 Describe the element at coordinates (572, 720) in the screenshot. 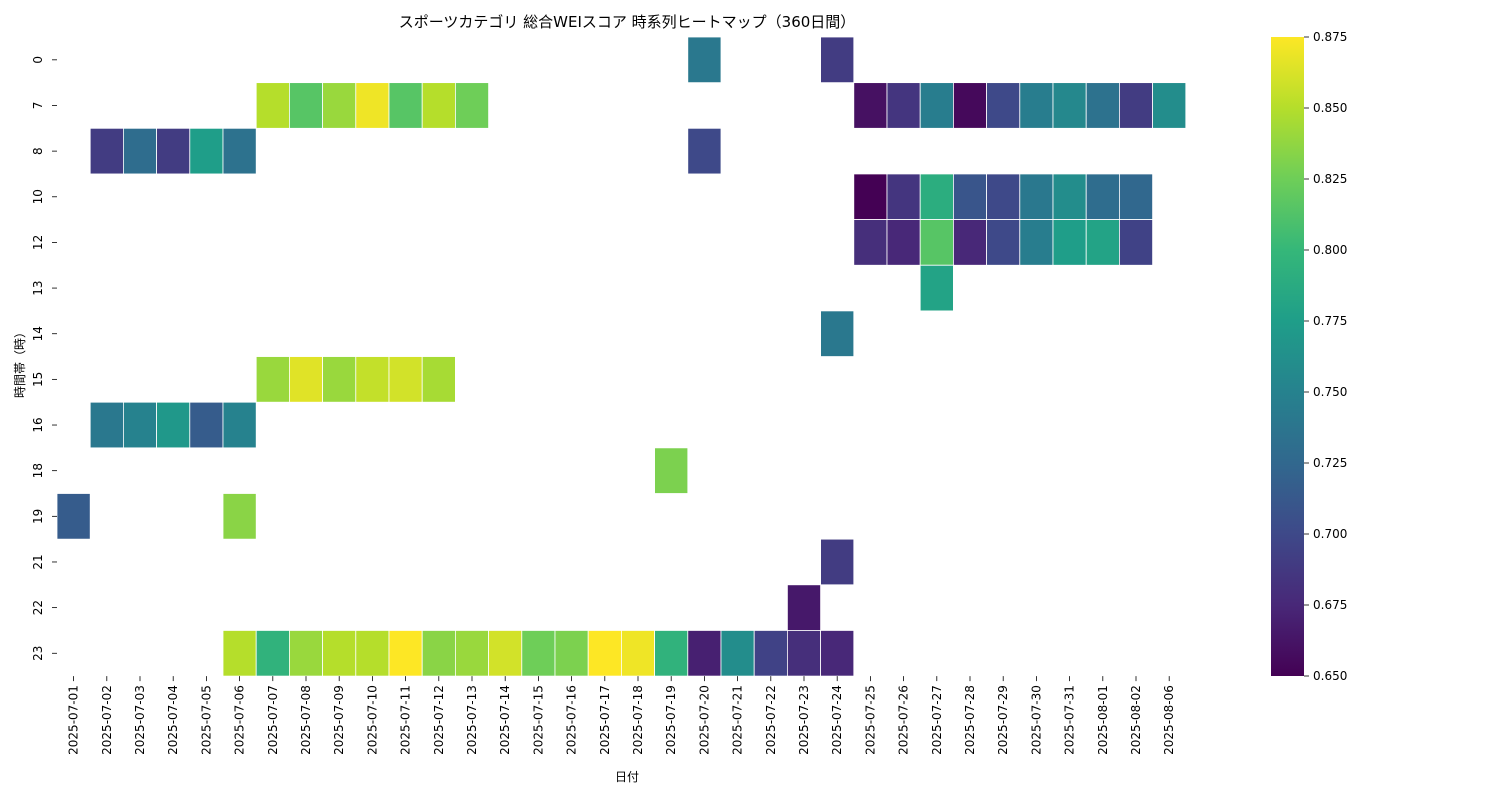

I see `x-tick-label: 2025-07-16` at that location.